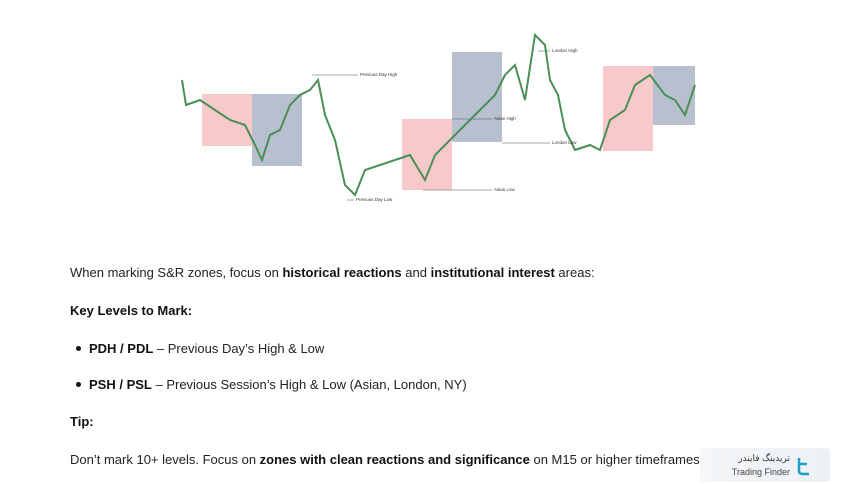  Describe the element at coordinates (379, 74) in the screenshot. I see `level-label: Previous Day High` at that location.